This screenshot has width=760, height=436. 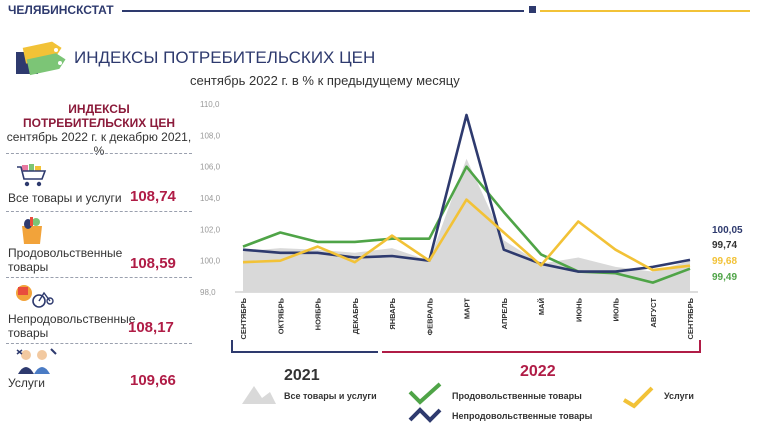 I want to click on x-tick-label: АПРЕЛЬ, so click(x=504, y=313).